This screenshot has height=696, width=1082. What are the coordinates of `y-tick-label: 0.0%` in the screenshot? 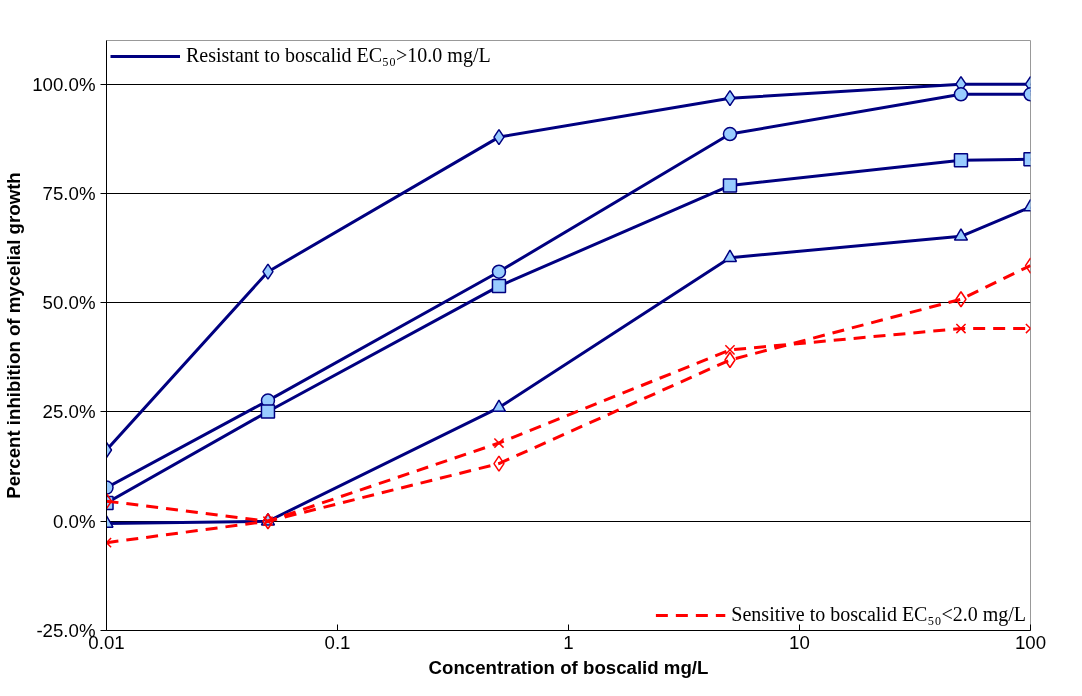 It's located at (74, 521).